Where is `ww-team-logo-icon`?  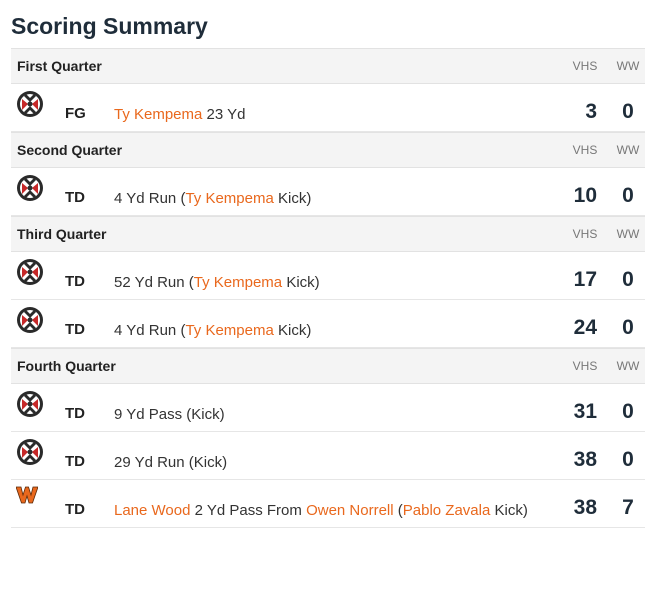
ww-team-logo-icon is located at coordinates (33, 492).